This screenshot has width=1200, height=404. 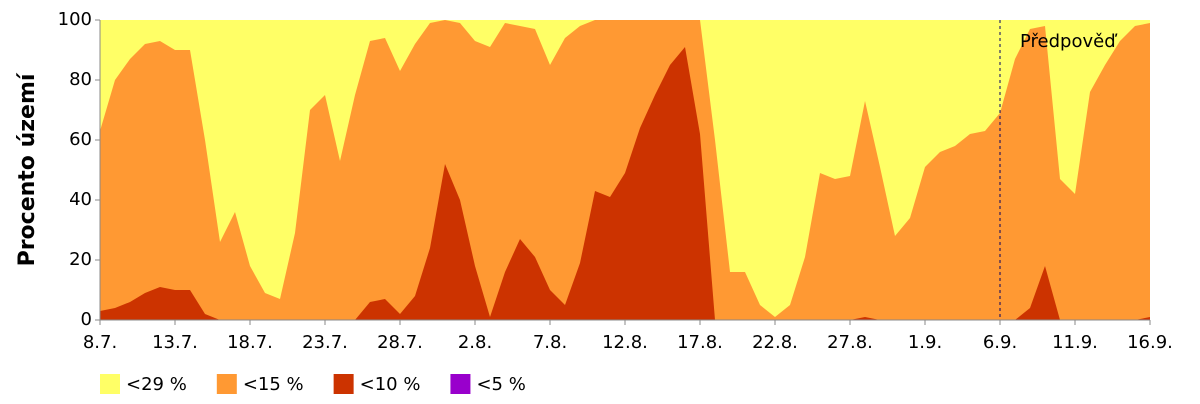 I want to click on x-tick-label: 27.8., so click(x=850, y=342).